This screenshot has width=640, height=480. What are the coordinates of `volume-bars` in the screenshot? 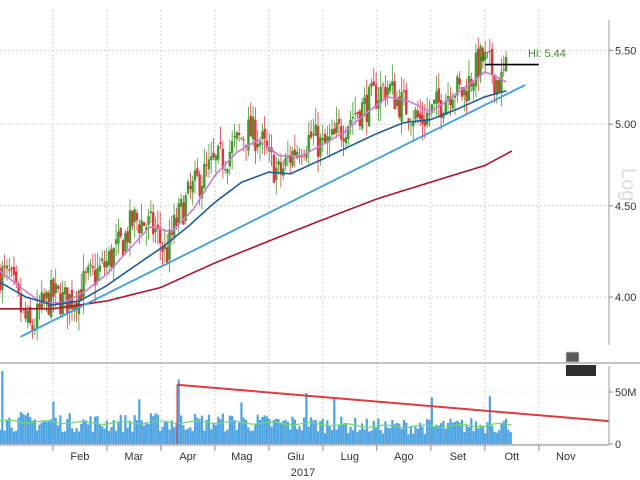 It's located at (256, 407).